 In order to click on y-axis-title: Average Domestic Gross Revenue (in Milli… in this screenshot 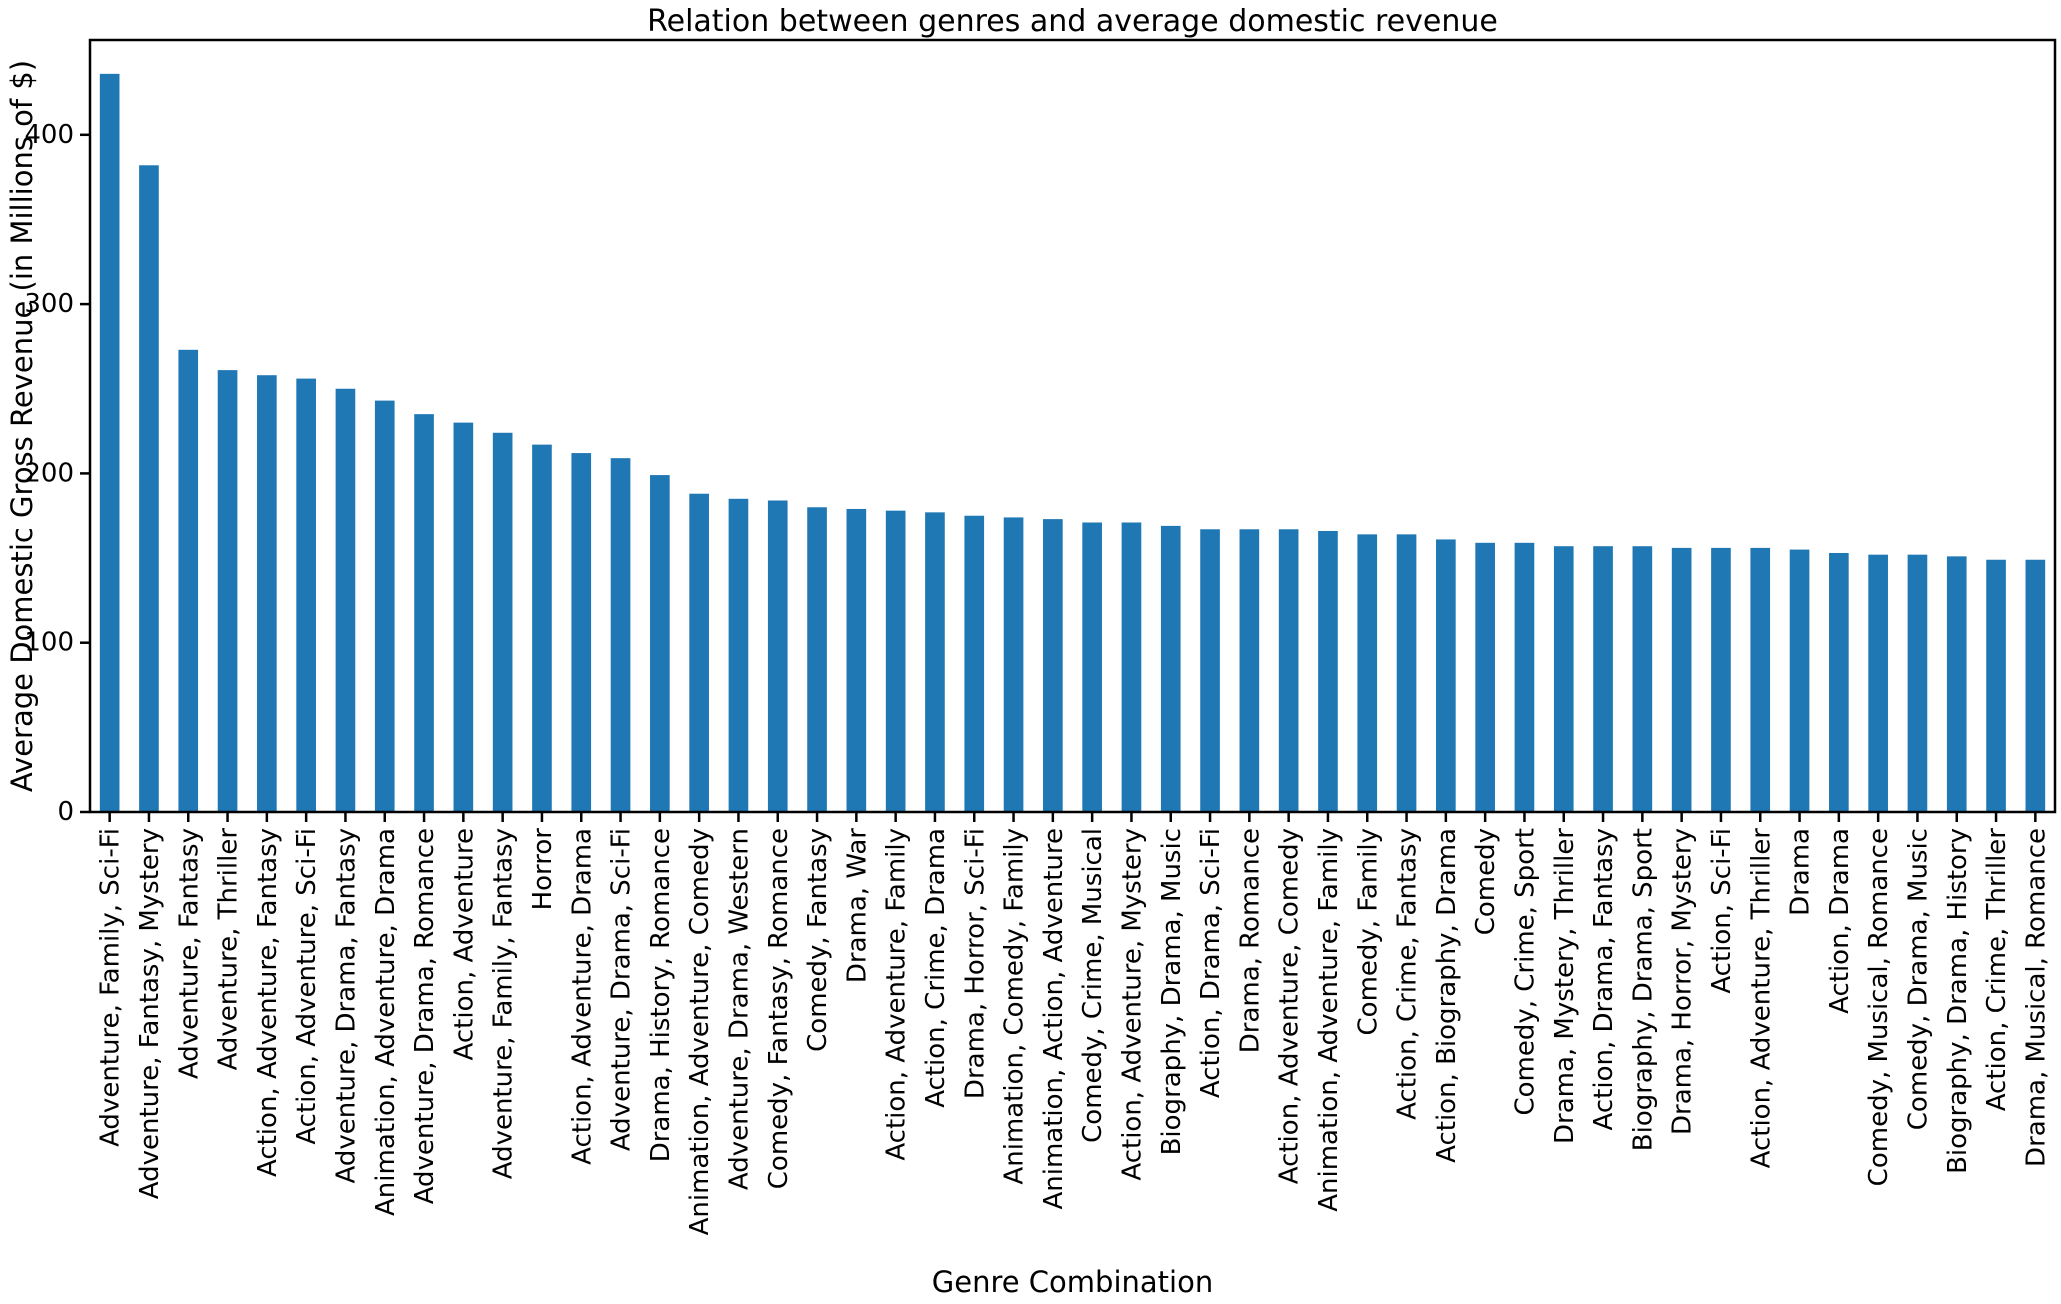, I will do `click(22, 426)`.